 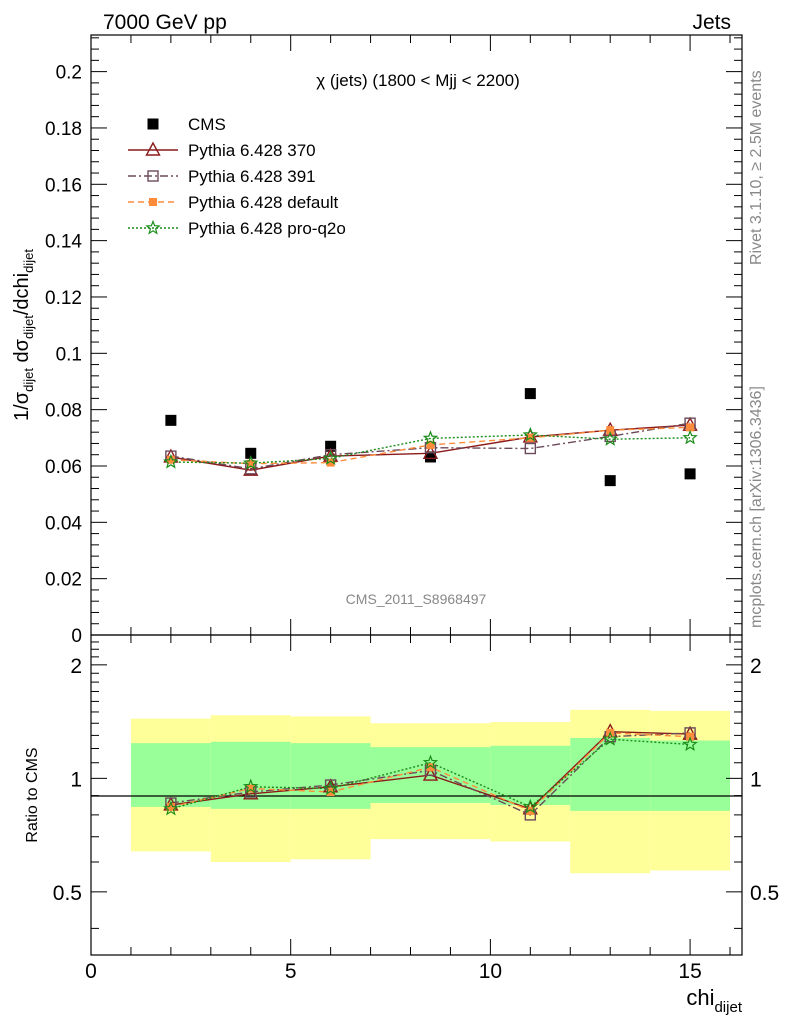 What do you see at coordinates (756, 167) in the screenshot?
I see `rivet-version-label: Rivet 3.1.10, ≥ 2.5M events` at bounding box center [756, 167].